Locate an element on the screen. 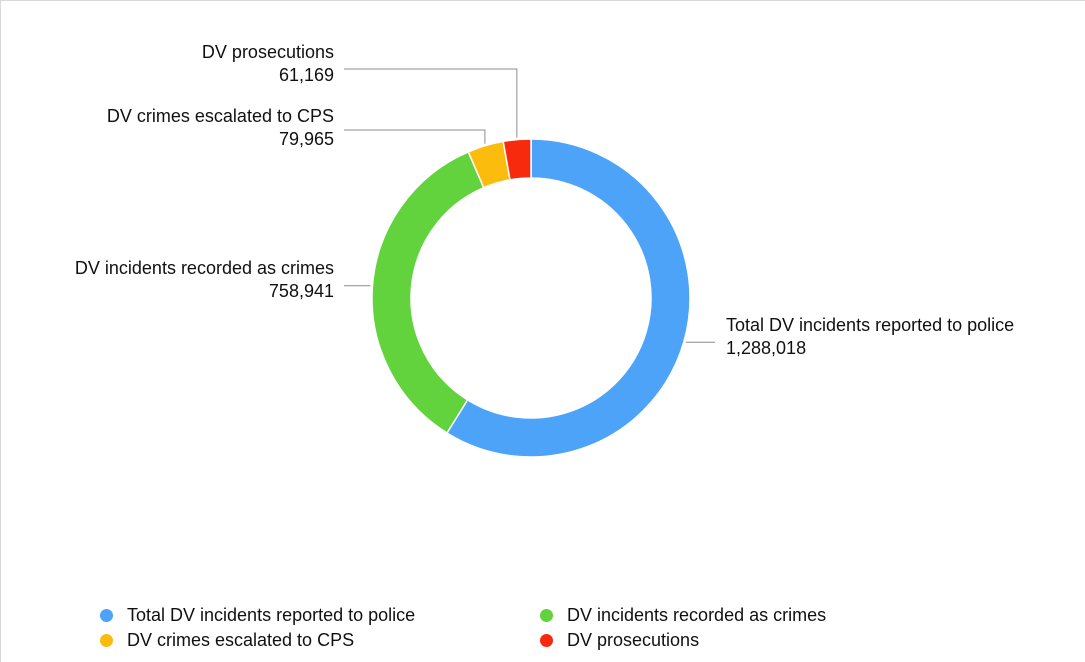  data-label-value: 79,965 is located at coordinates (306, 139).